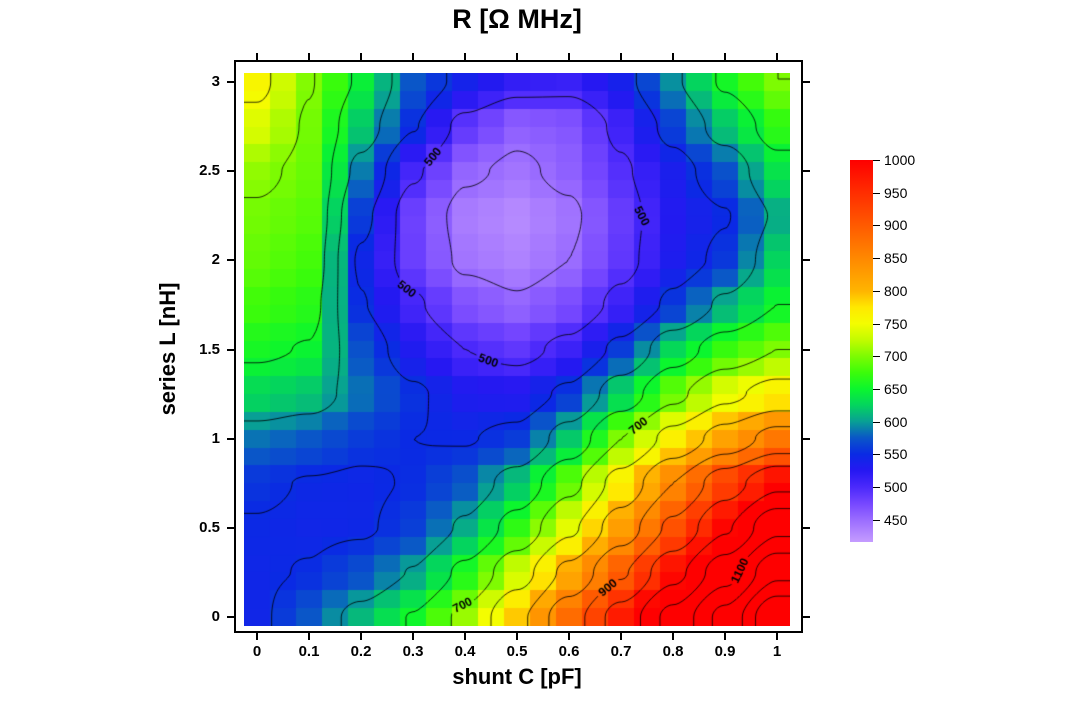 The image size is (1080, 720). What do you see at coordinates (209, 171) in the screenshot?
I see `y-tick-label: 2.5` at bounding box center [209, 171].